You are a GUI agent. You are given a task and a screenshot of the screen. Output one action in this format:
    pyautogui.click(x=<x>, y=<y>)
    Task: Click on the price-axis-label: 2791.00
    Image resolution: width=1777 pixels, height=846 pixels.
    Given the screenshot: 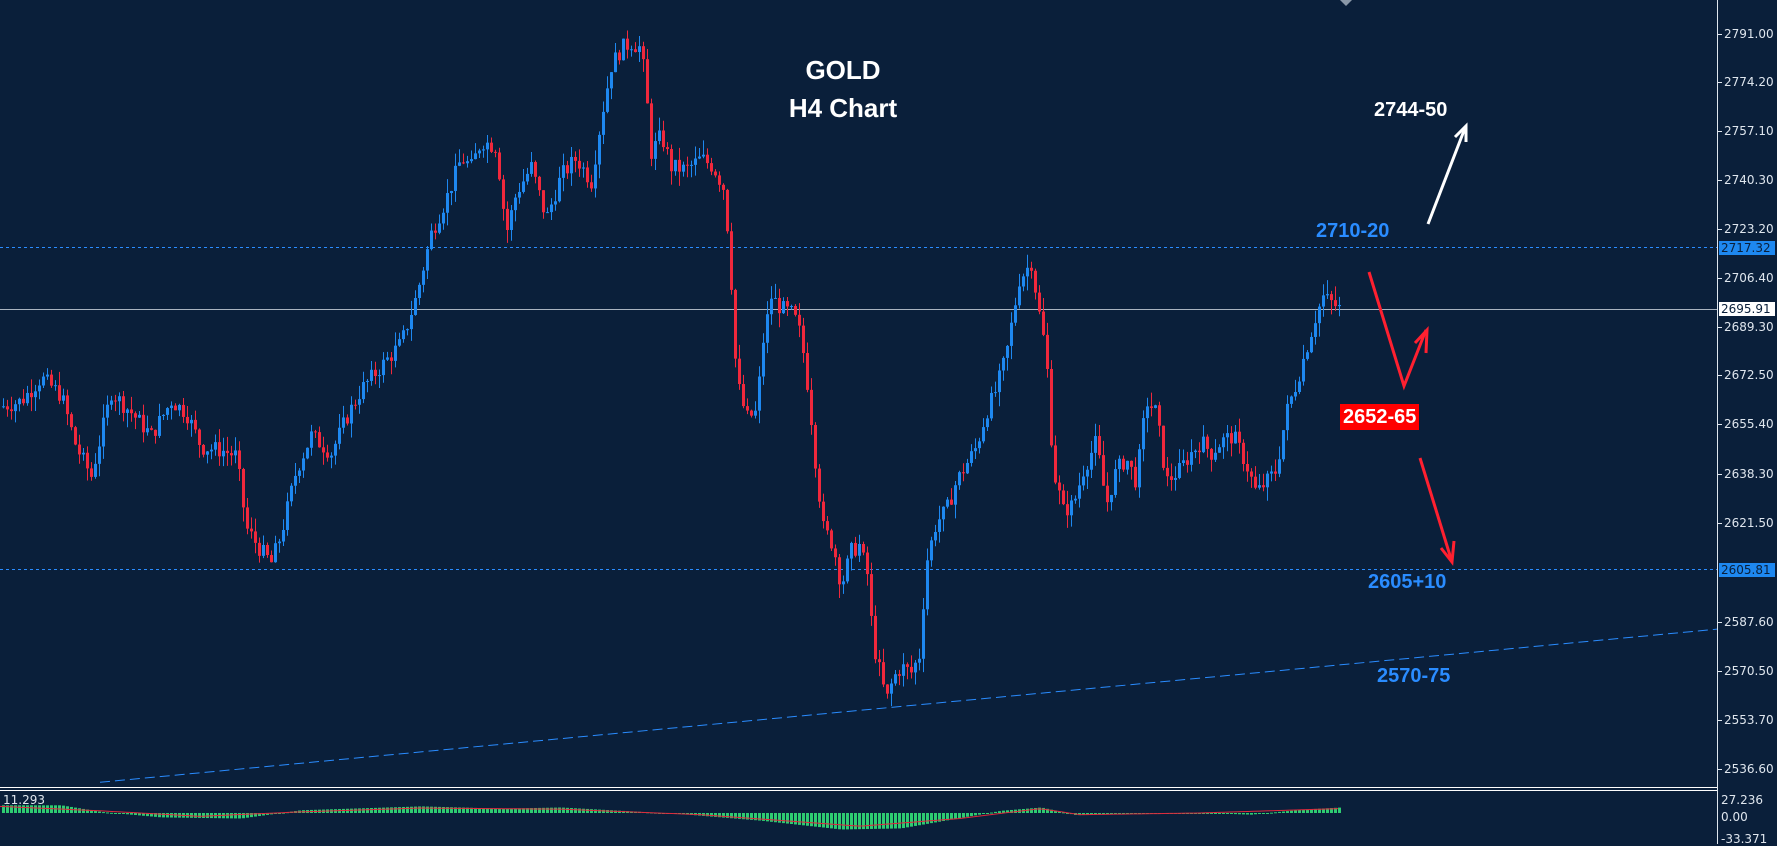 What is the action you would take?
    pyautogui.click(x=1749, y=34)
    